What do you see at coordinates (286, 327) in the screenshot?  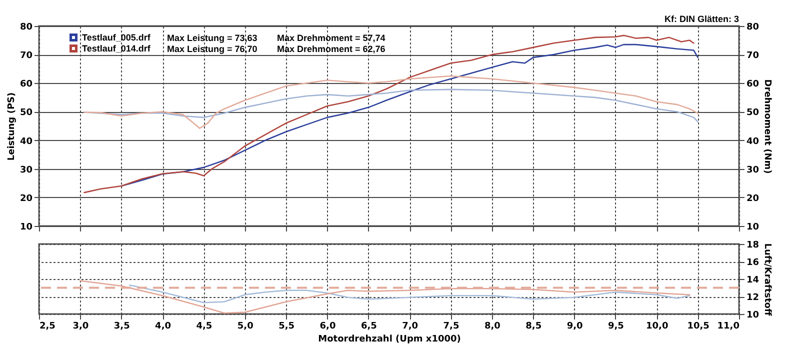 I see `x-tick-label: 5,5` at bounding box center [286, 327].